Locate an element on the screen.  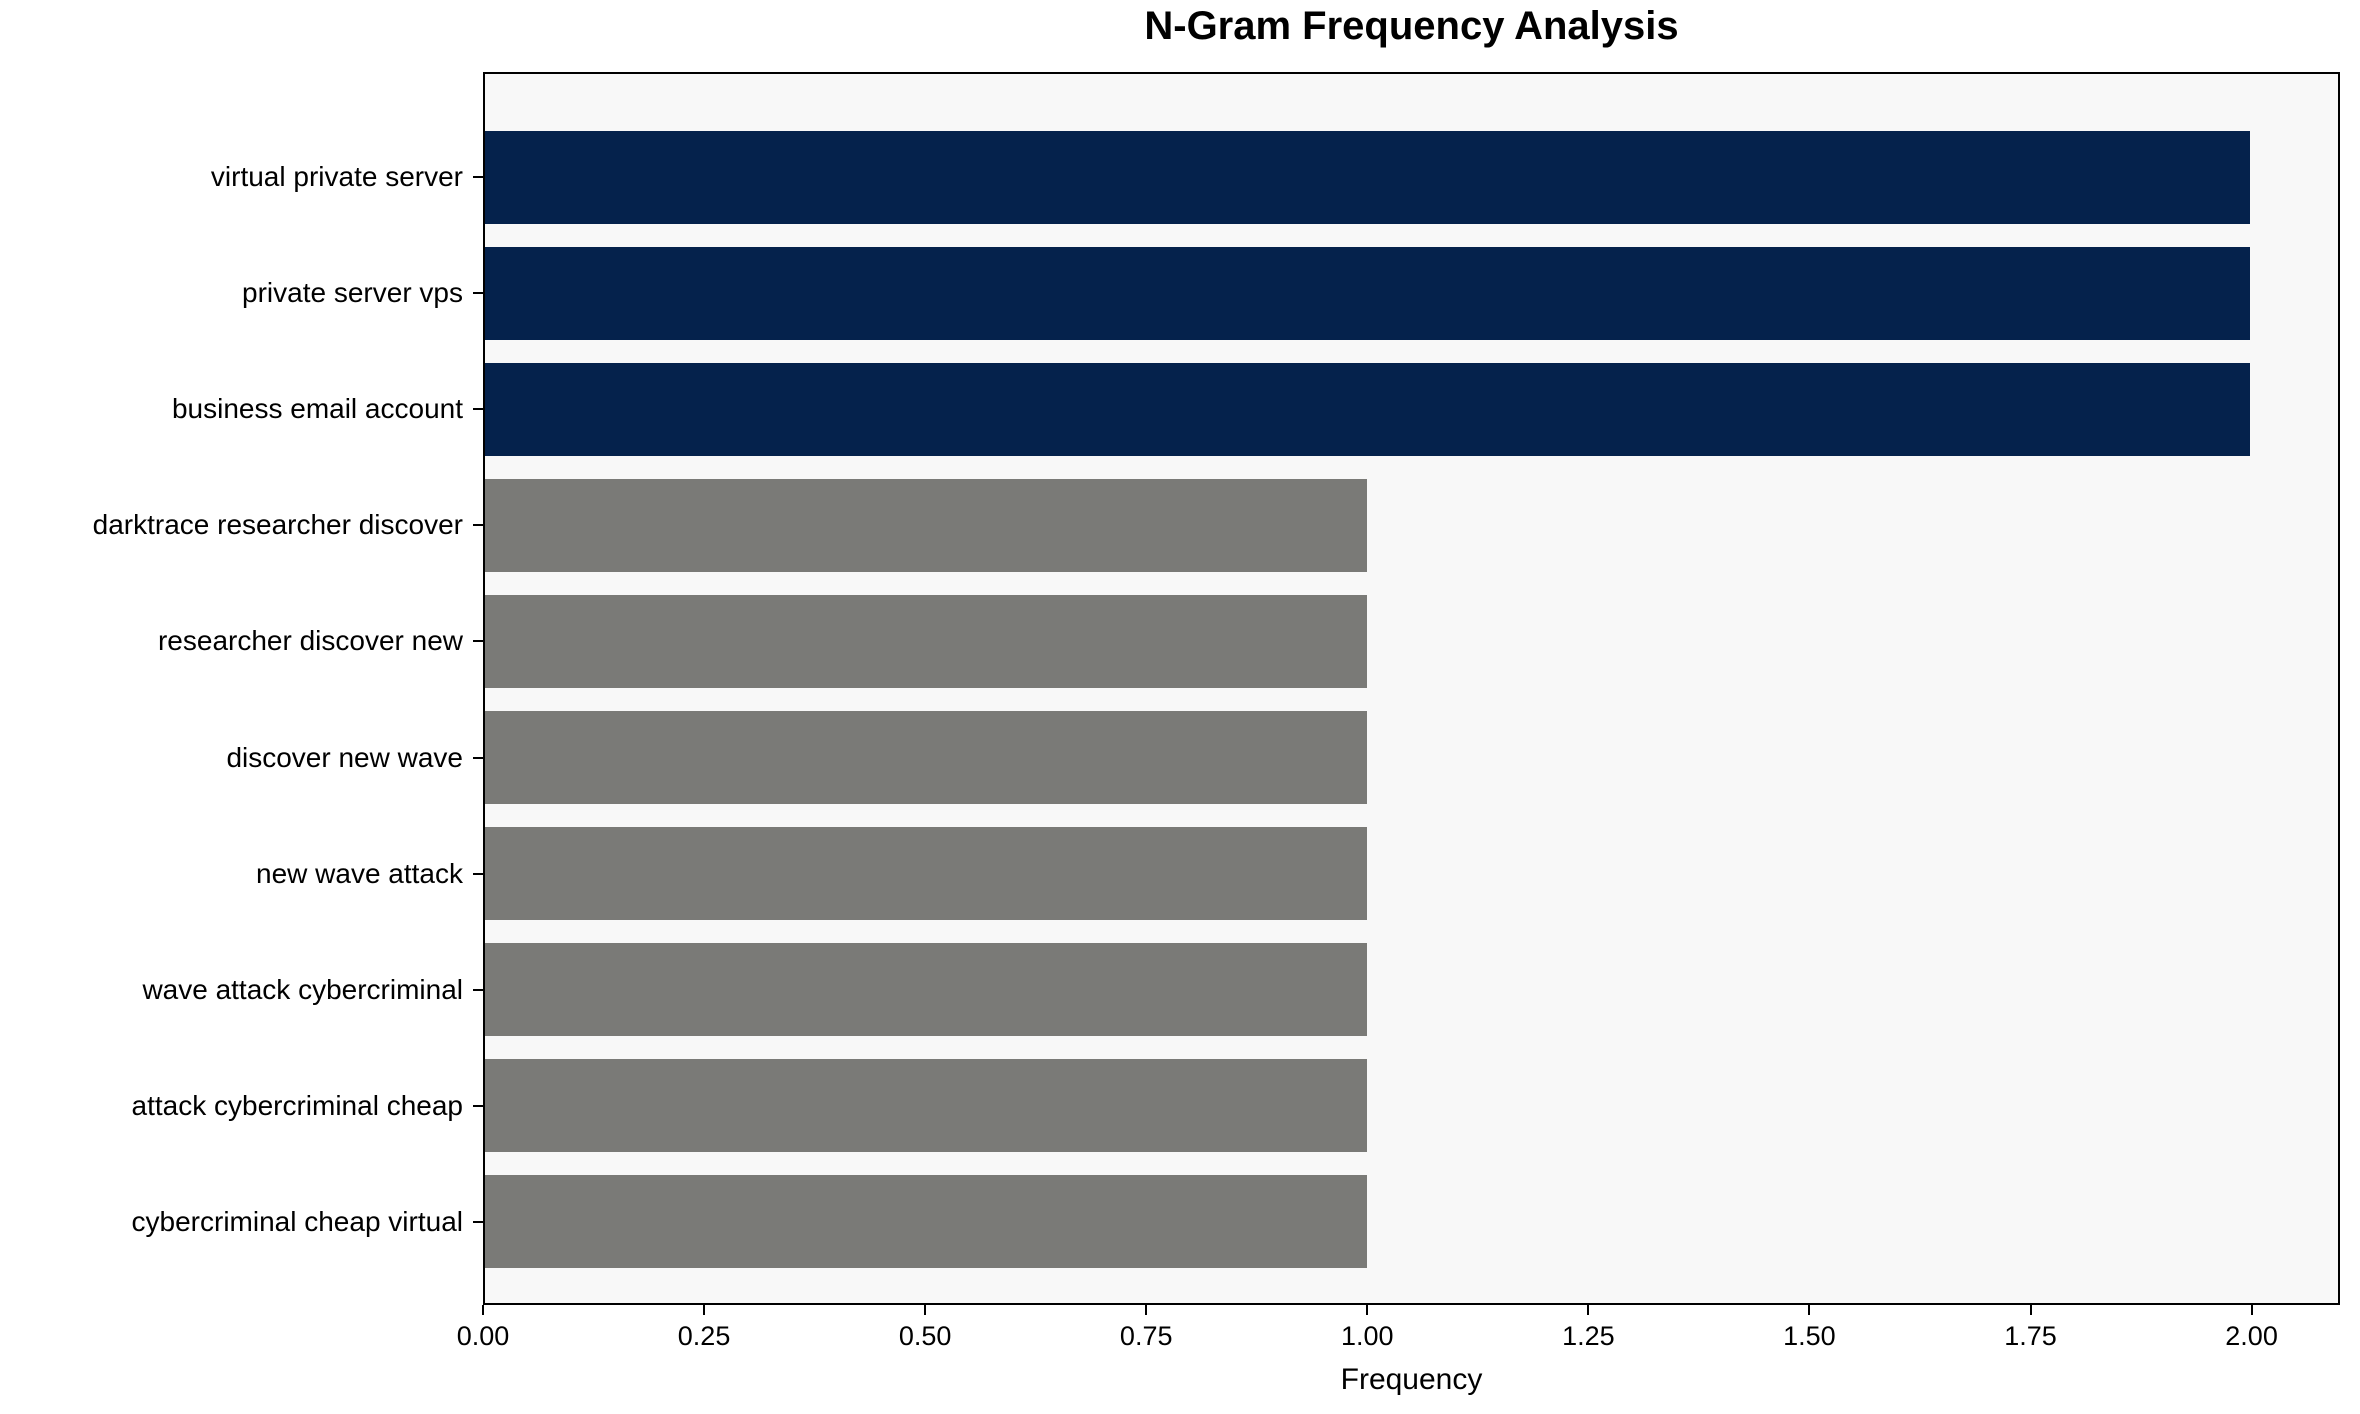
y-tick-label: virtual private server is located at coordinates (336, 176).